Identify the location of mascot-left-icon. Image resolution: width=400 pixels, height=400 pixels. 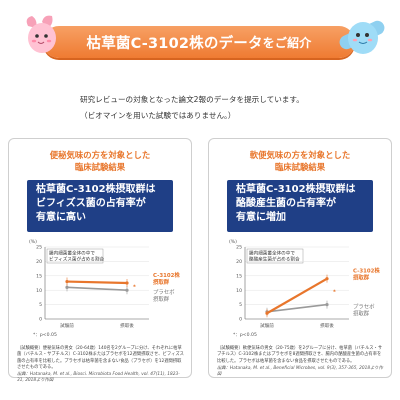
(41, 34).